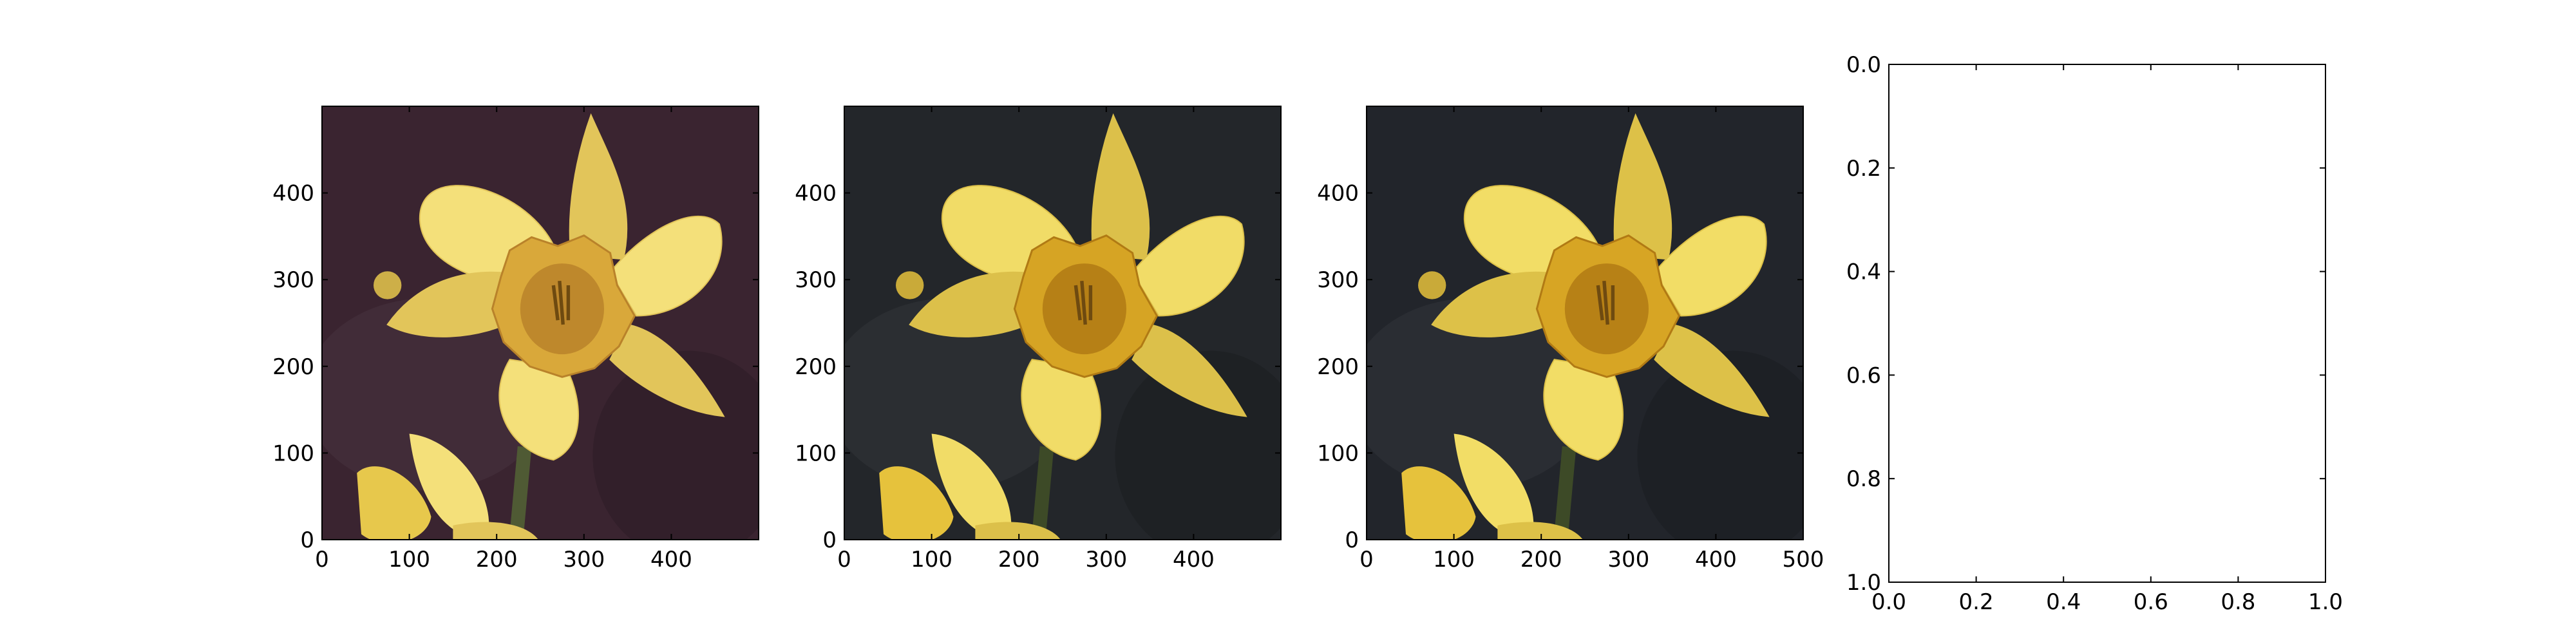  Describe the element at coordinates (1863, 375) in the screenshot. I see `y-tick-label-3-3: 0.6` at that location.